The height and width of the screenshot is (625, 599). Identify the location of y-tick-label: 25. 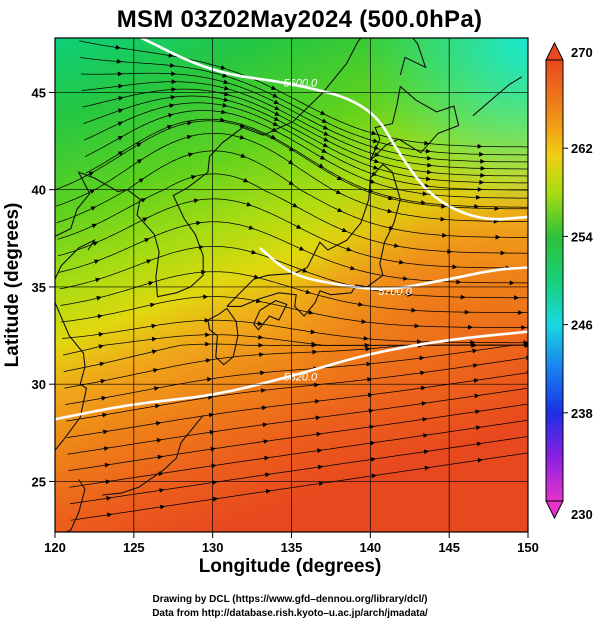
(39, 481).